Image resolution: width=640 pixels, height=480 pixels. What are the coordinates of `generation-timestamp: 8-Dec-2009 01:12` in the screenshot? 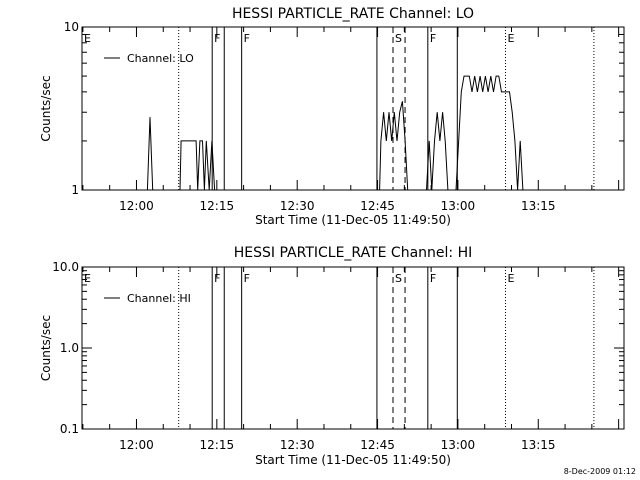 It's located at (600, 471).